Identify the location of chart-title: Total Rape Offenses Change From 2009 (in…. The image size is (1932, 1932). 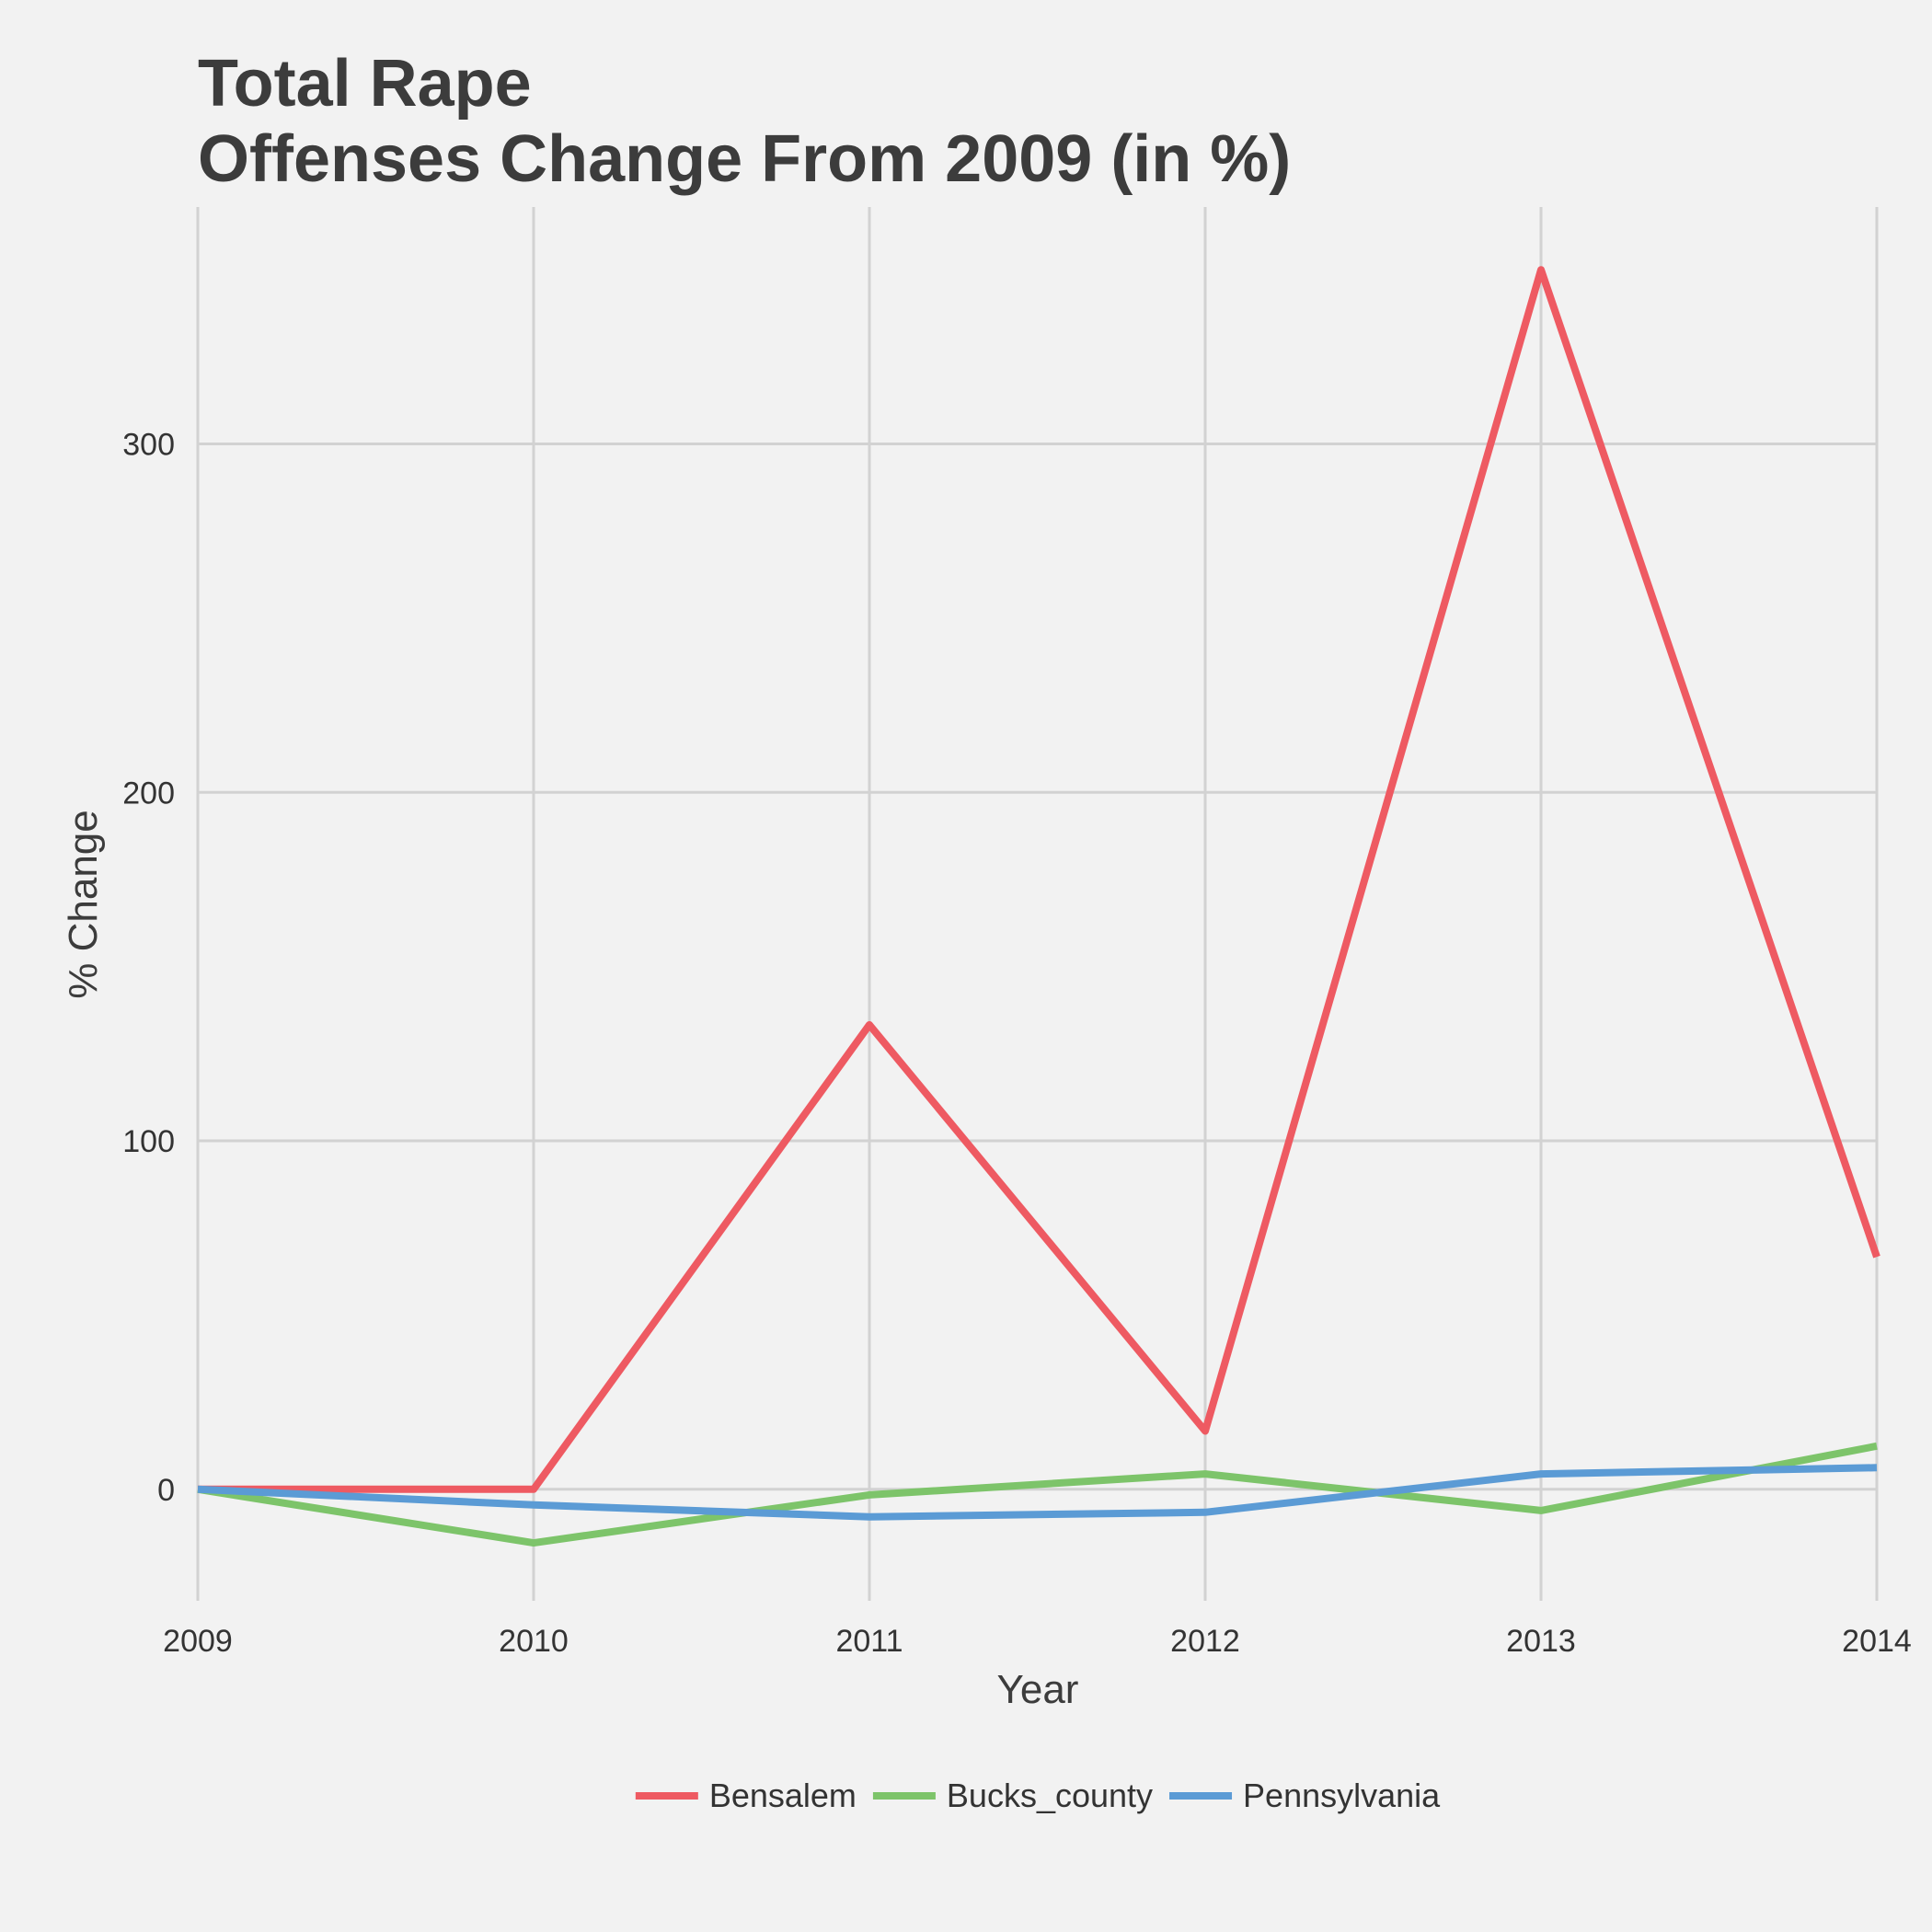
(744, 121).